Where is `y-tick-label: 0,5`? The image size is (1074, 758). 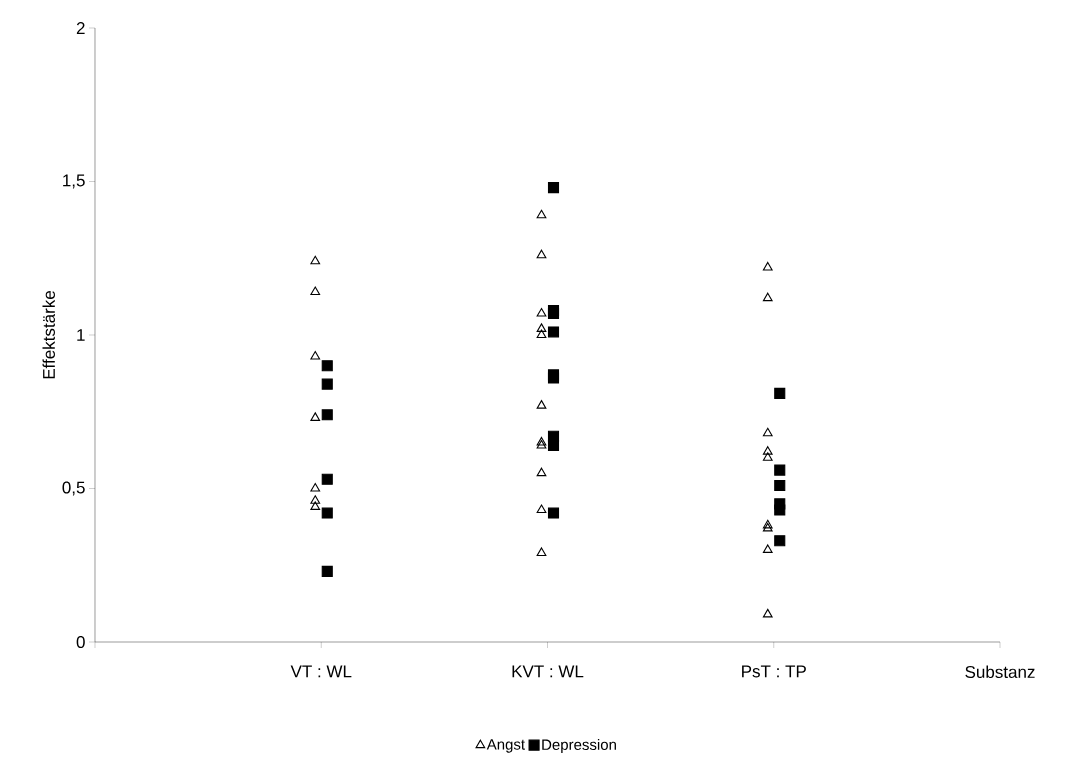
y-tick-label: 0,5 is located at coordinates (73, 488).